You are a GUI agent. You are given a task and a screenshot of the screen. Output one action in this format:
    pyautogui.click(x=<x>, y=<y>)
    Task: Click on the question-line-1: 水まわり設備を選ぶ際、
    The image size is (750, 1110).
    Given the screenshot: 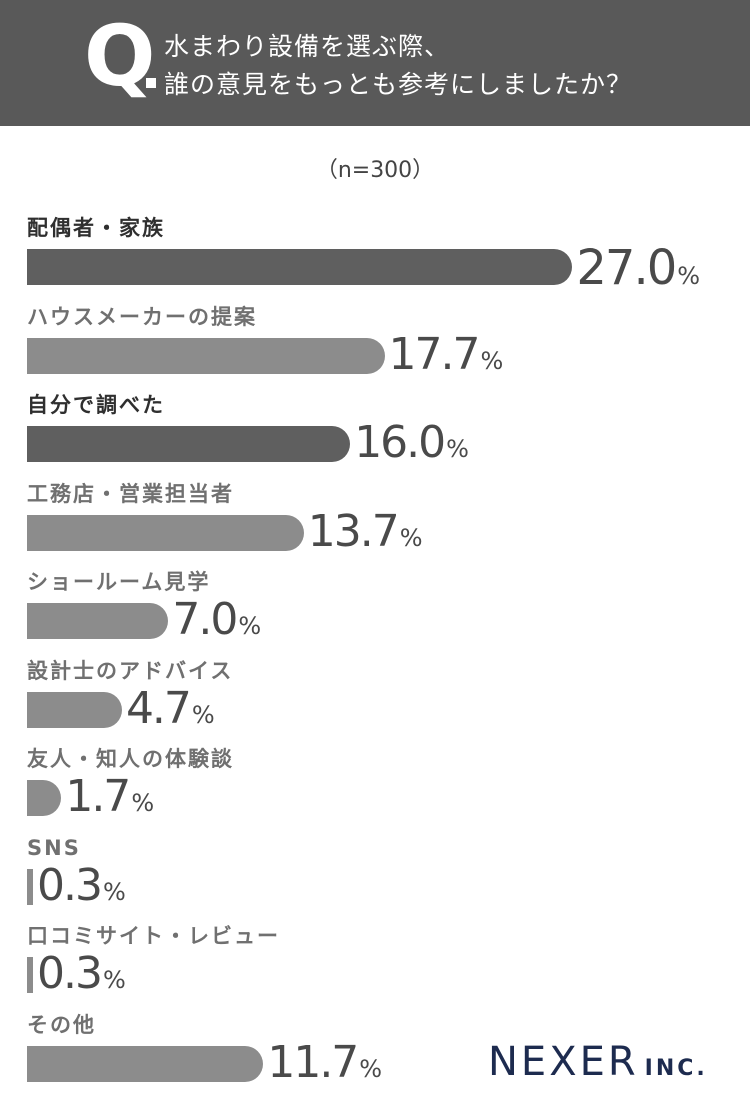 What is the action you would take?
    pyautogui.click(x=307, y=46)
    